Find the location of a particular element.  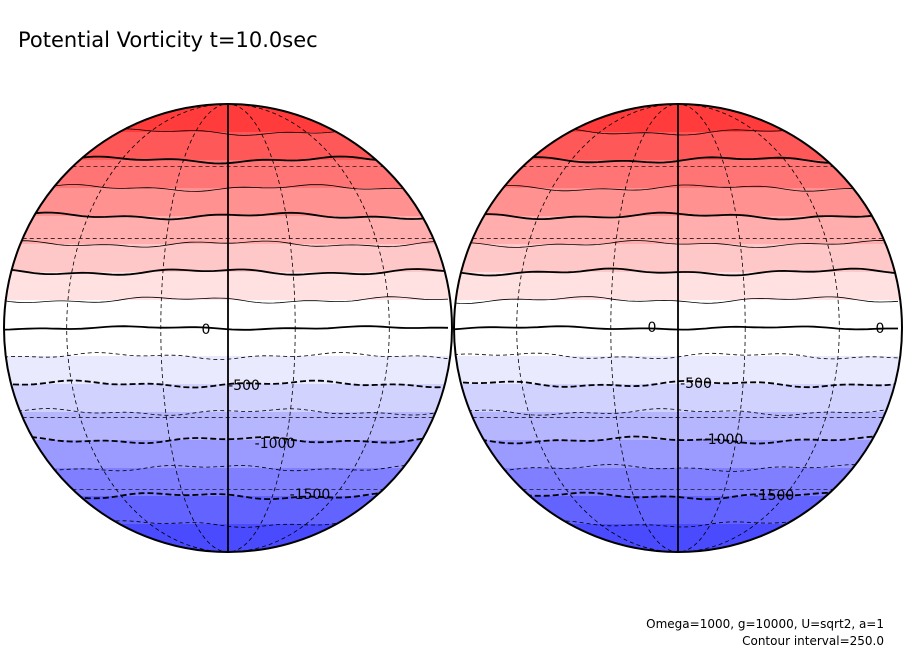

contour-right--250 is located at coordinates (676, 356).